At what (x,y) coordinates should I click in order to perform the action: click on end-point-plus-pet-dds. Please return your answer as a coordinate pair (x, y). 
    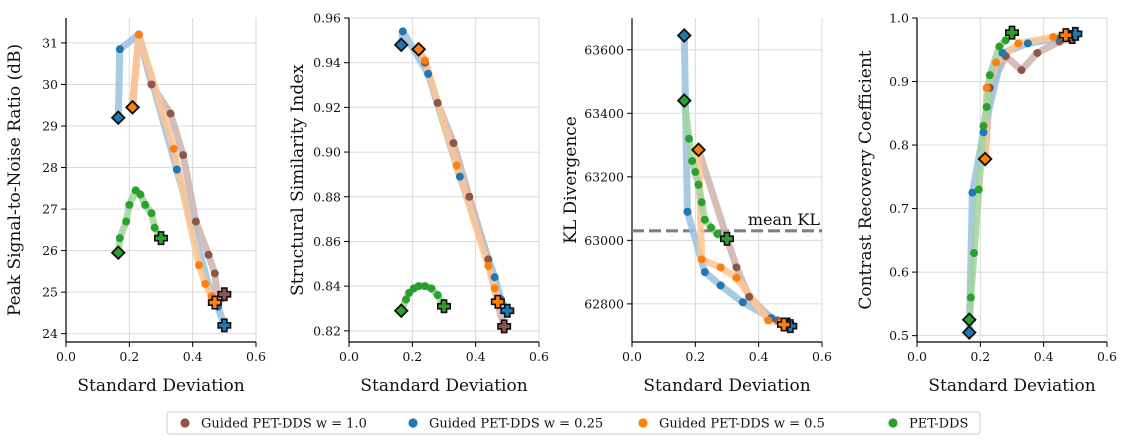
    Looking at the image, I should click on (161, 238).